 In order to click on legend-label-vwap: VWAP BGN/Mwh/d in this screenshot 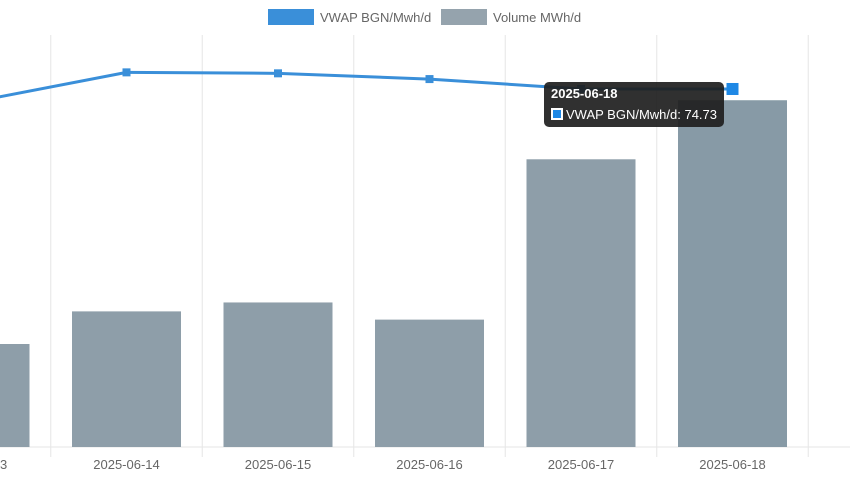, I will do `click(375, 17)`.